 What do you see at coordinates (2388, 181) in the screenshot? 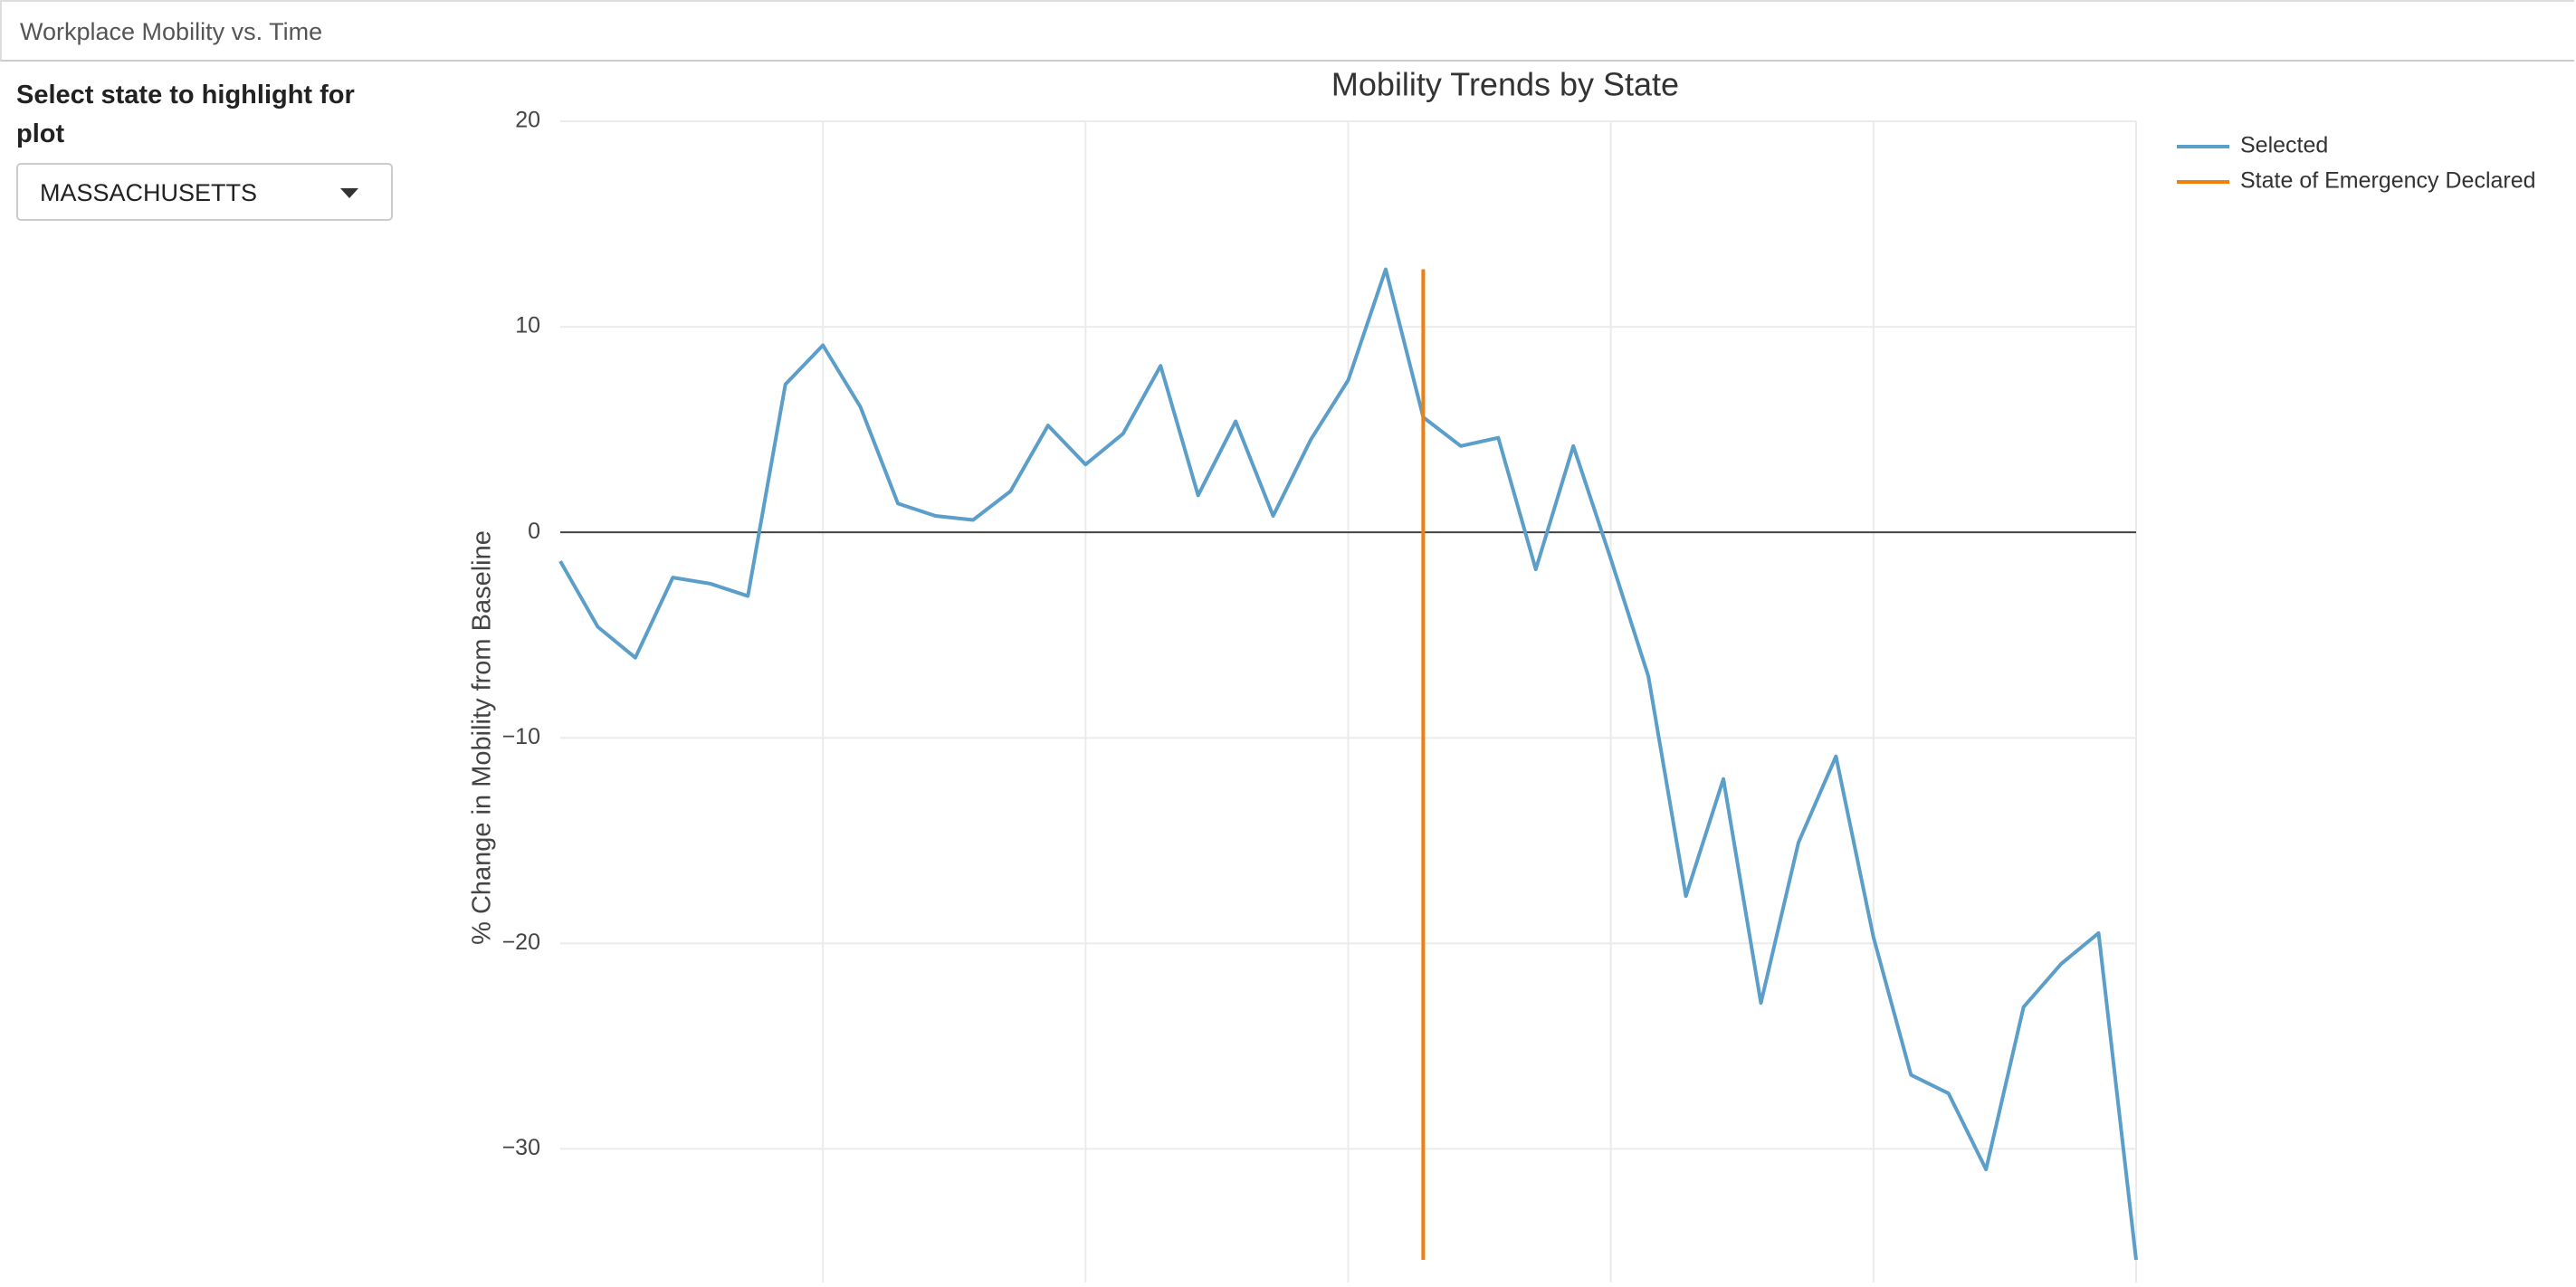
I see `legend-label: State of Emergency Declared` at bounding box center [2388, 181].